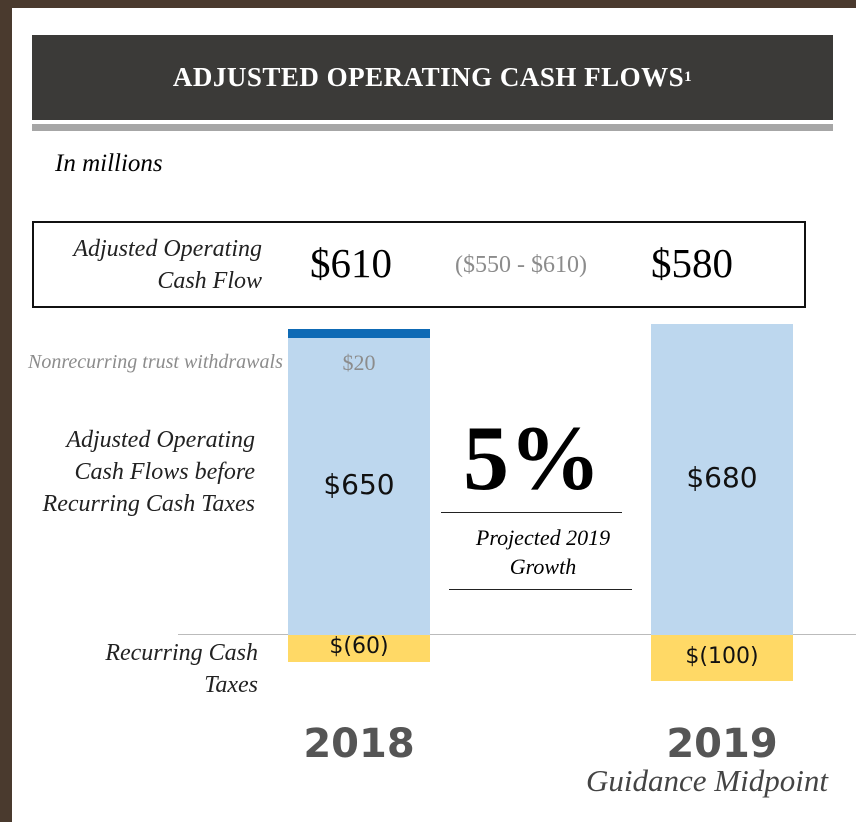  What do you see at coordinates (692, 263) in the screenshot?
I see `summary-right: $580` at bounding box center [692, 263].